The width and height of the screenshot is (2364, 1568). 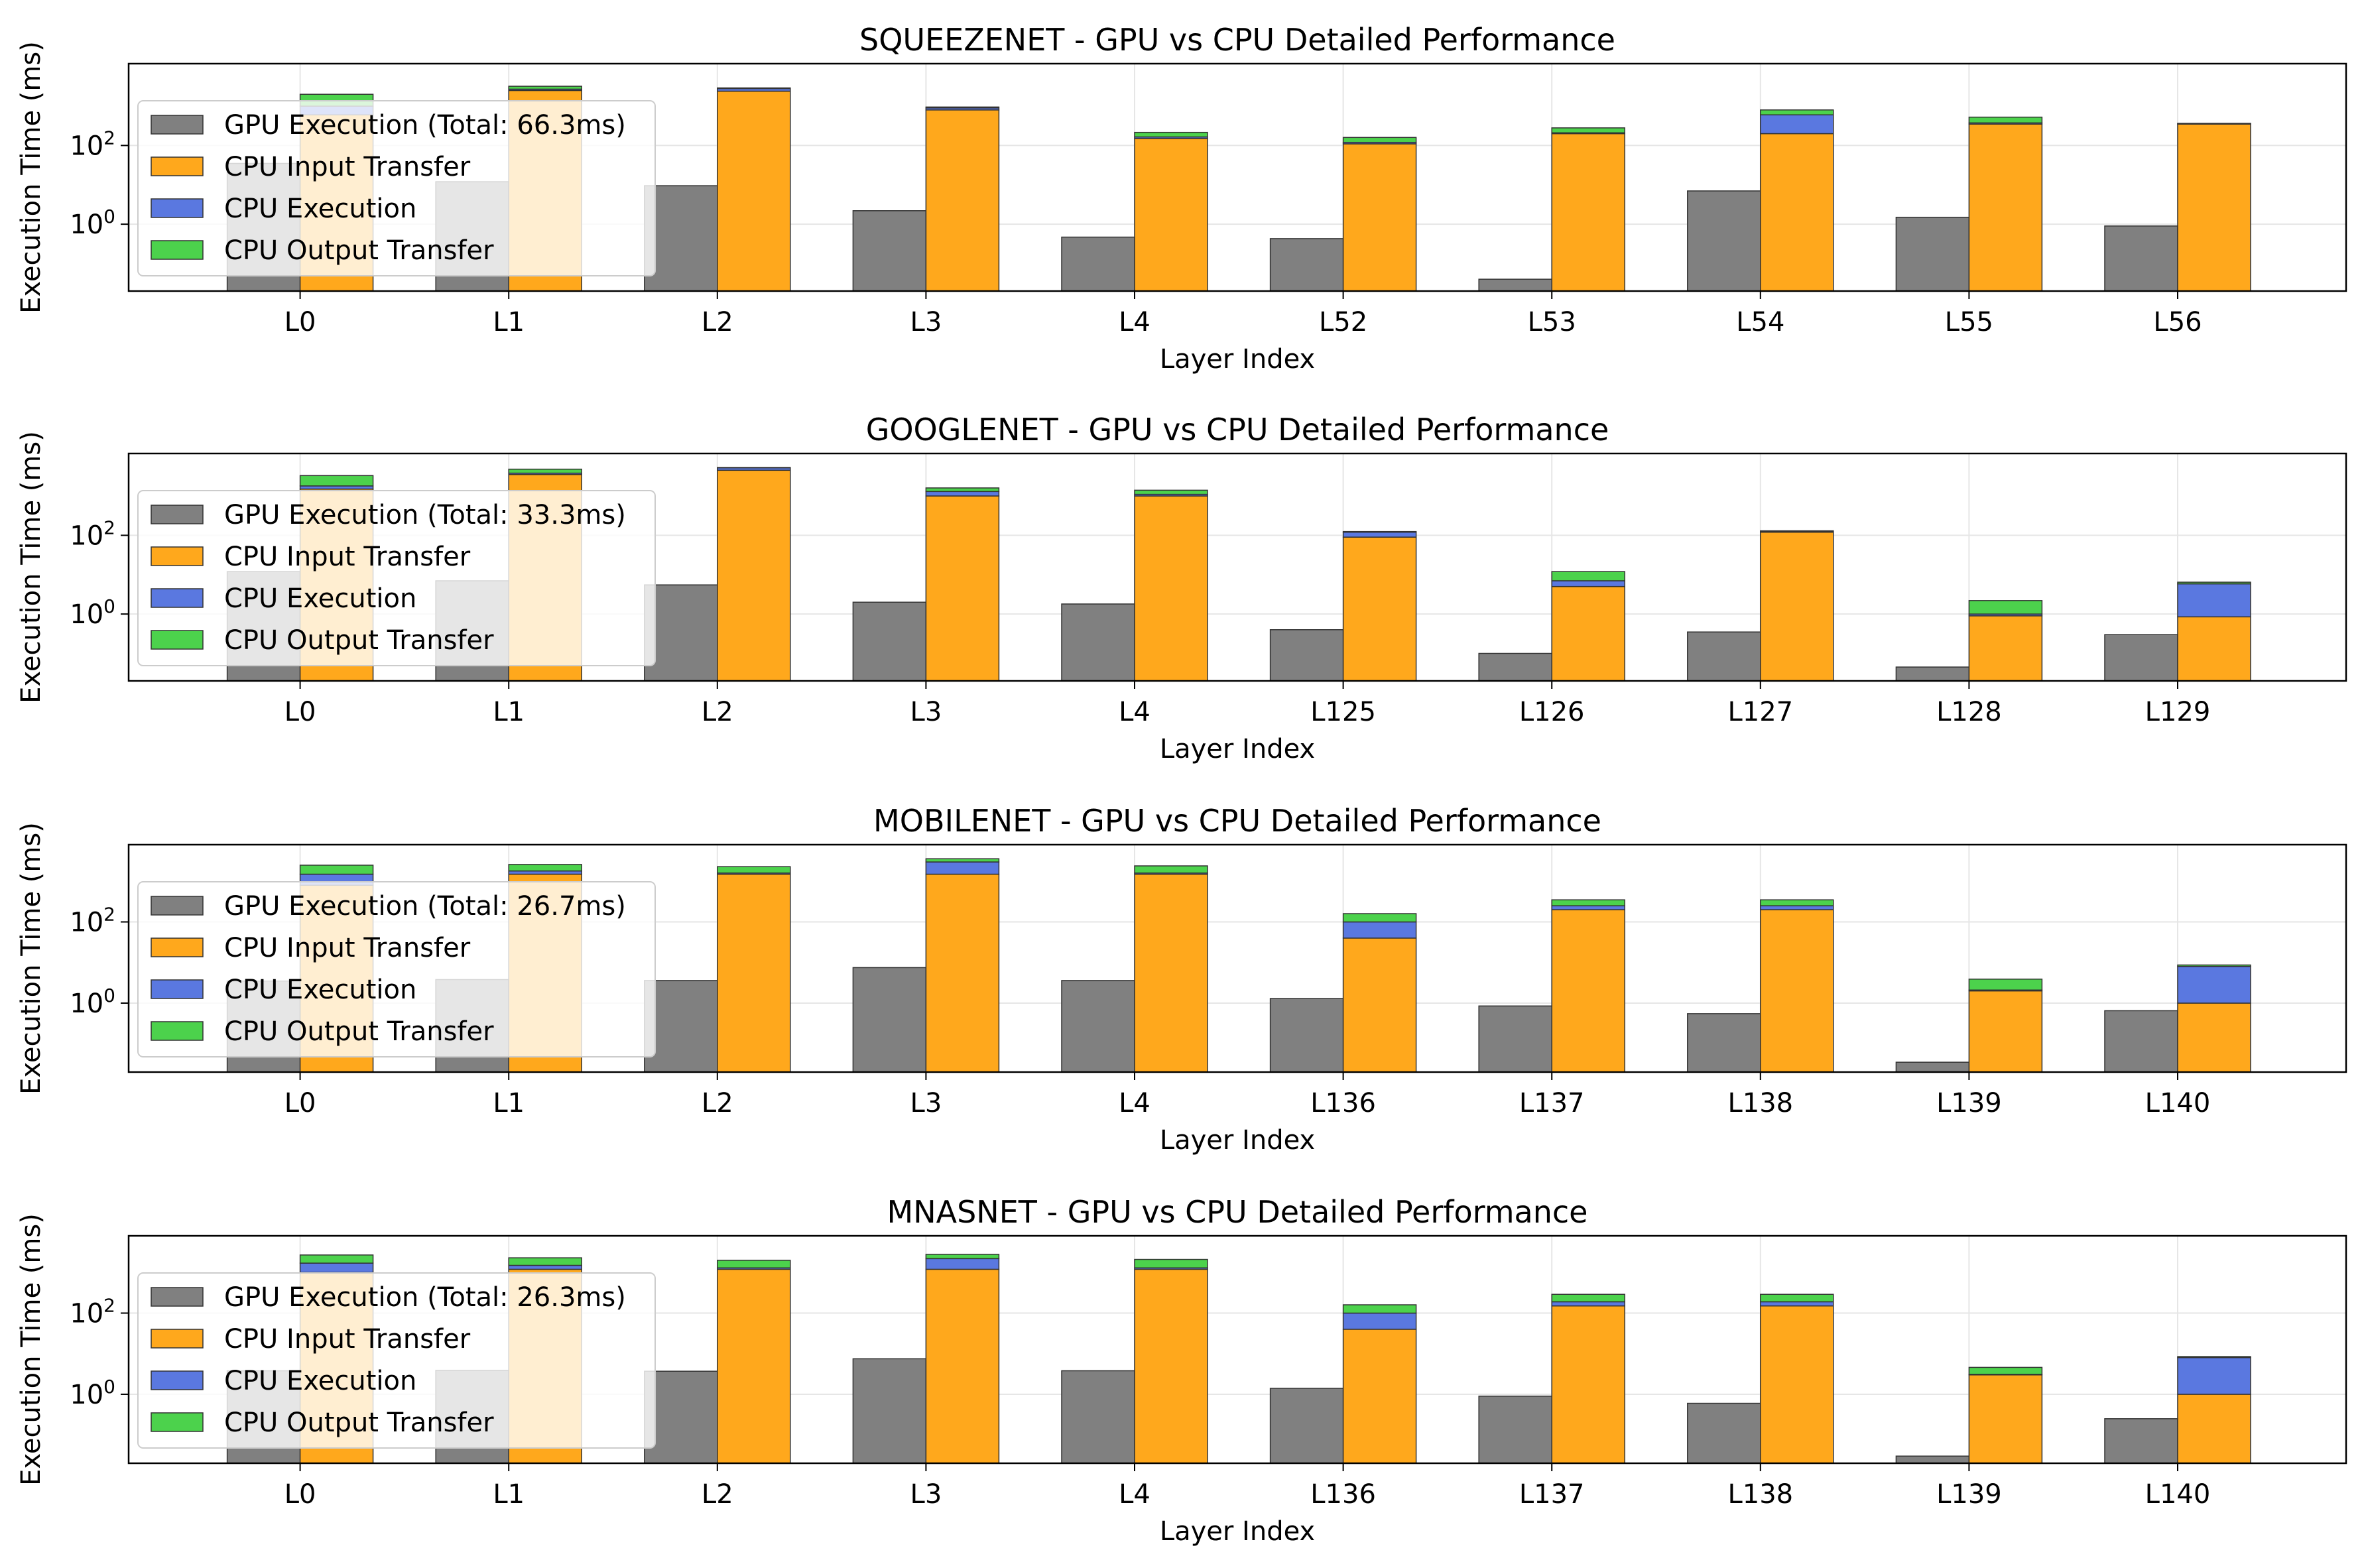 I want to click on x-tick-label: L55, so click(x=1969, y=322).